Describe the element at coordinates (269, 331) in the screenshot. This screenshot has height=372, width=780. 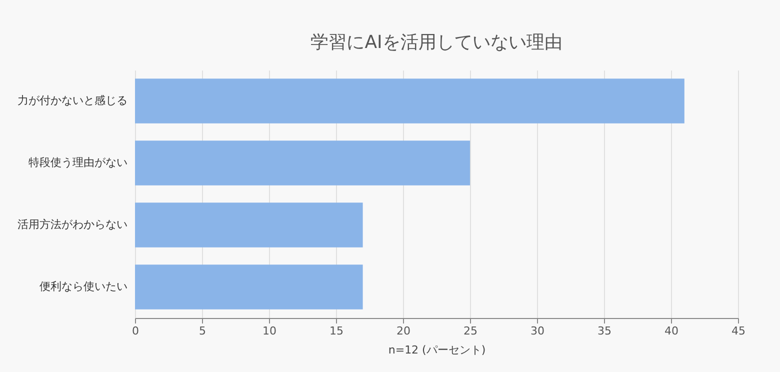
I see `x-tick-label: 10` at that location.